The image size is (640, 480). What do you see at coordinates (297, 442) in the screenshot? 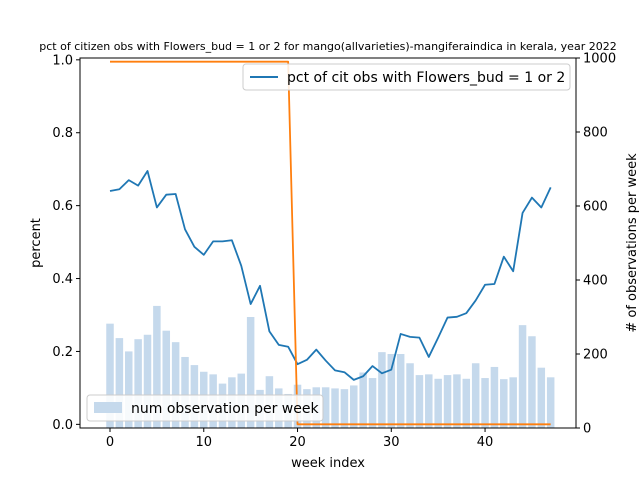
I see `x-tick-label: 20` at bounding box center [297, 442].